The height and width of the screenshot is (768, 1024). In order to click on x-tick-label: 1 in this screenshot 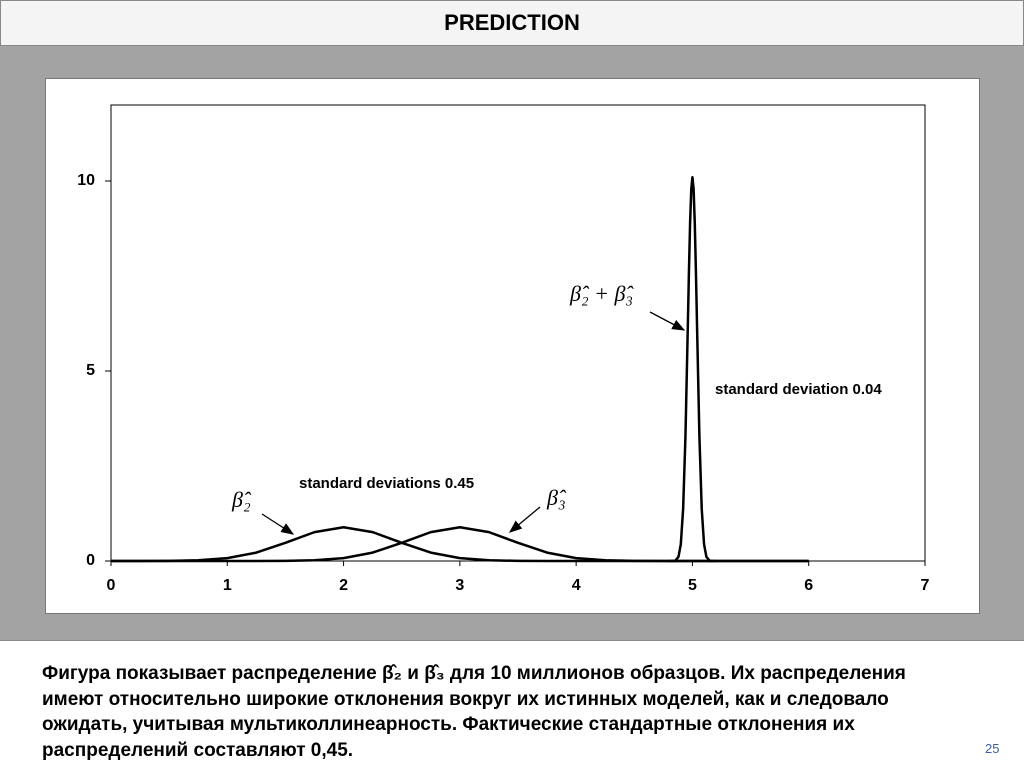, I will do `click(227, 585)`.